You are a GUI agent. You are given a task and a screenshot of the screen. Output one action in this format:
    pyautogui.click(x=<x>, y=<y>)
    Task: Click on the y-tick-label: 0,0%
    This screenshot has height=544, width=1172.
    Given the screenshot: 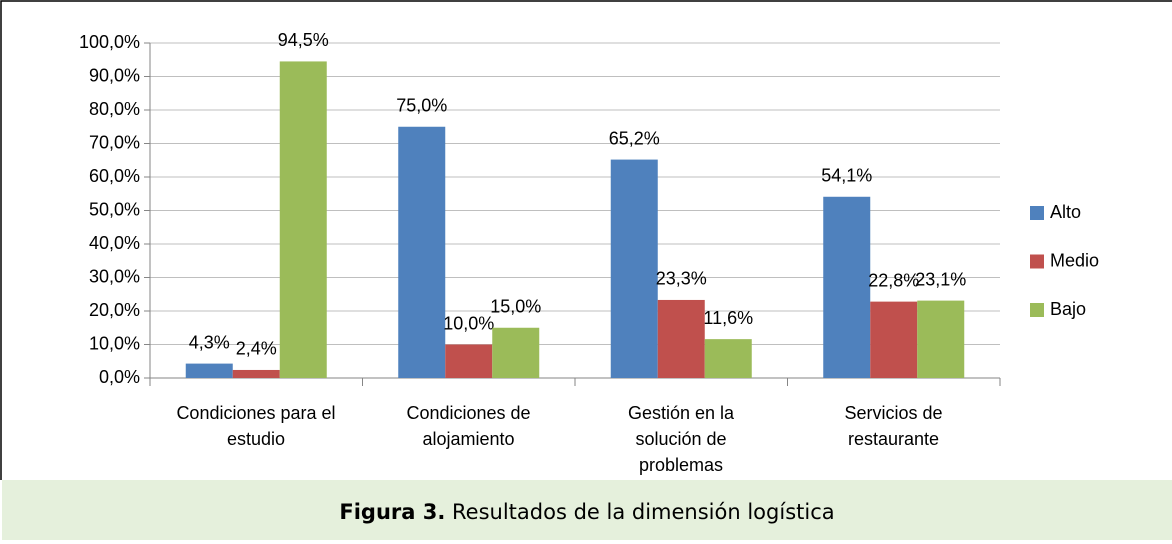 What is the action you would take?
    pyautogui.click(x=119, y=377)
    